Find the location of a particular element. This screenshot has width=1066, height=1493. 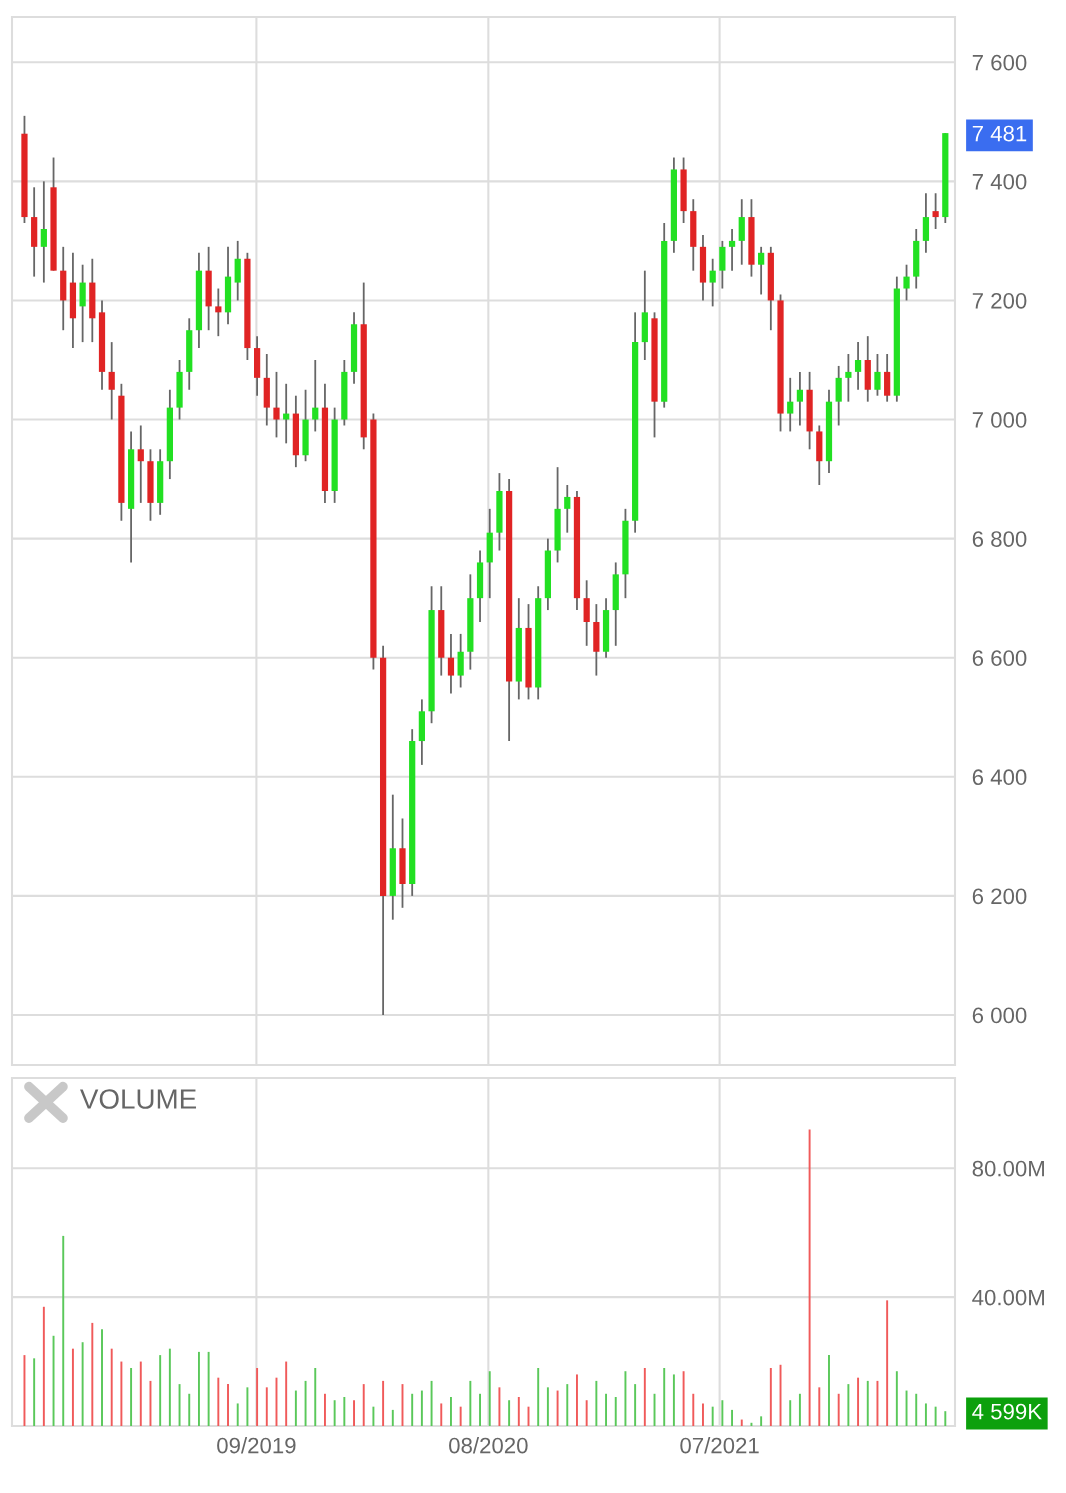

x-tick-label: 08/2020 is located at coordinates (488, 1445).